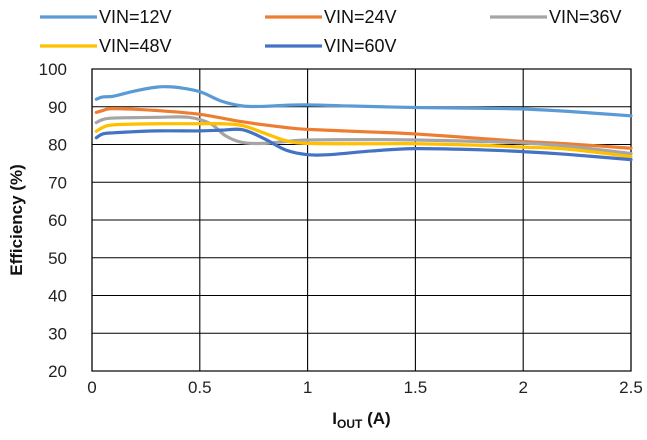  I want to click on series-lines, so click(363, 123).